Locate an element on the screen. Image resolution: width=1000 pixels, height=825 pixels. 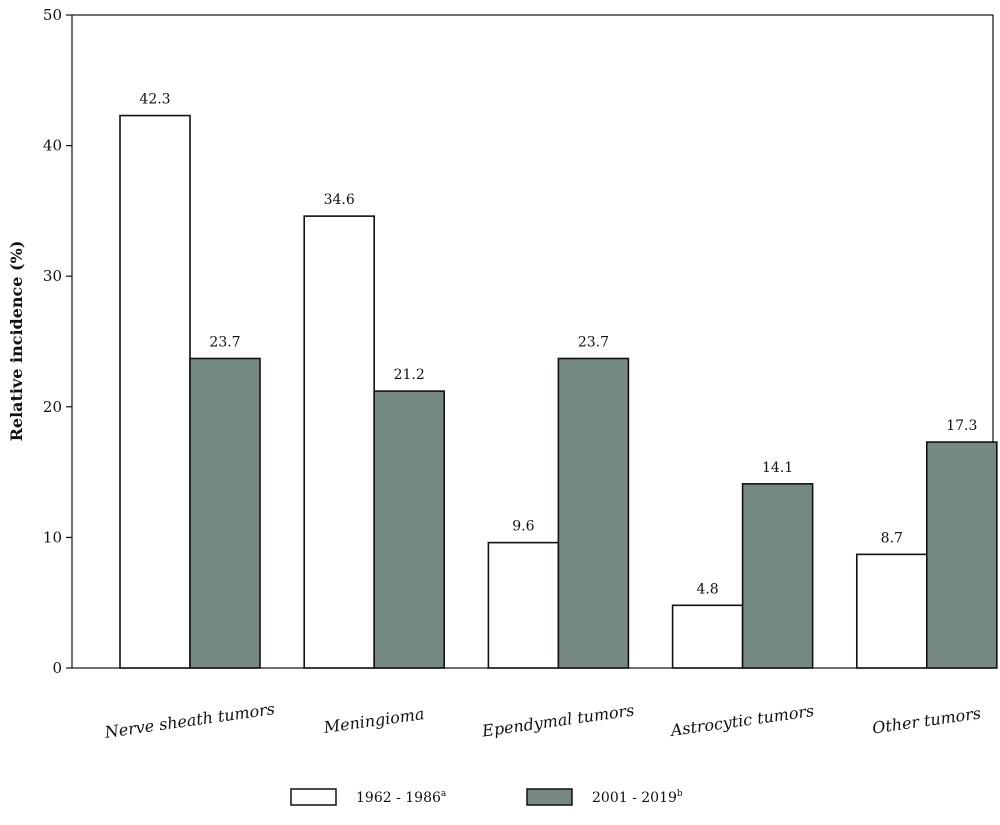
x-tick-label: Nerve sheath tumors is located at coordinates (189, 720).